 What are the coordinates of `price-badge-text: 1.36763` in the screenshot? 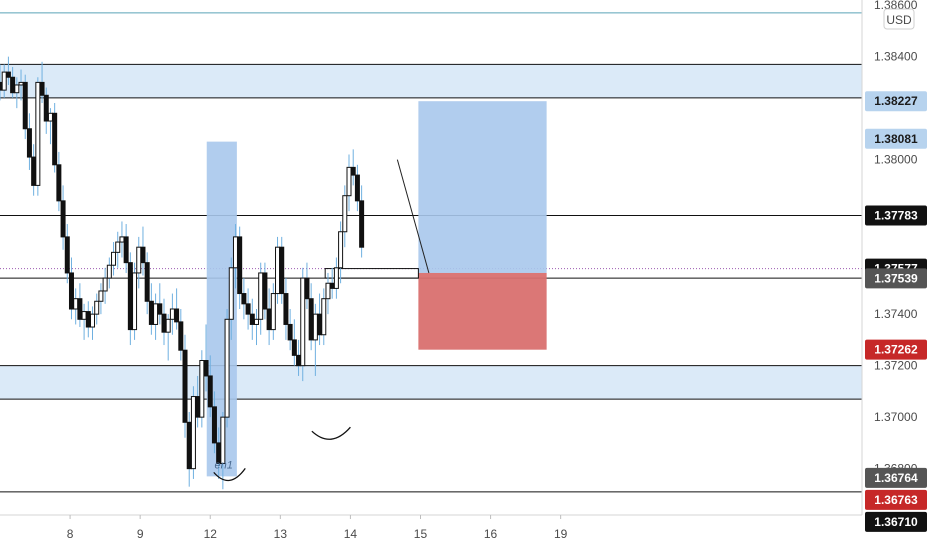 It's located at (896, 500).